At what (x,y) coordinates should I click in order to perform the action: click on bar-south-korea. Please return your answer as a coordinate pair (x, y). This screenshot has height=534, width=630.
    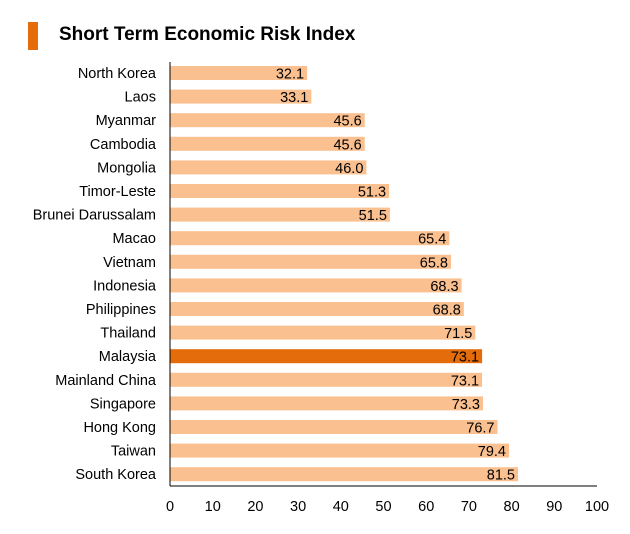
    Looking at the image, I should click on (344, 474).